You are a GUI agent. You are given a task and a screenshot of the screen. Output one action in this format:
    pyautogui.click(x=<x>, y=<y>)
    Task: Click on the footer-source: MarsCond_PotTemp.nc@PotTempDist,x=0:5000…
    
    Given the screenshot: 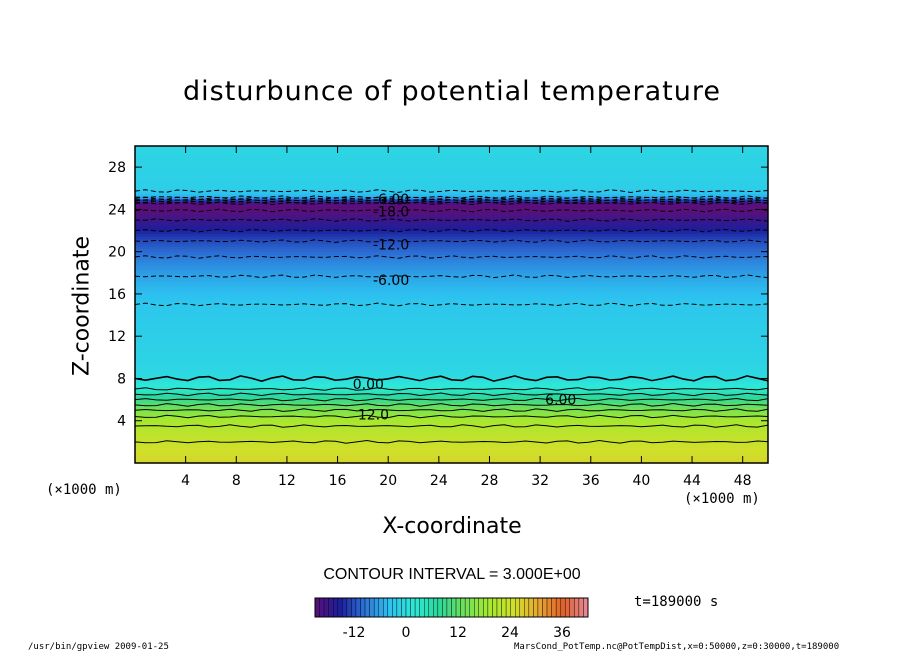 What is the action you would take?
    pyautogui.click(x=677, y=647)
    